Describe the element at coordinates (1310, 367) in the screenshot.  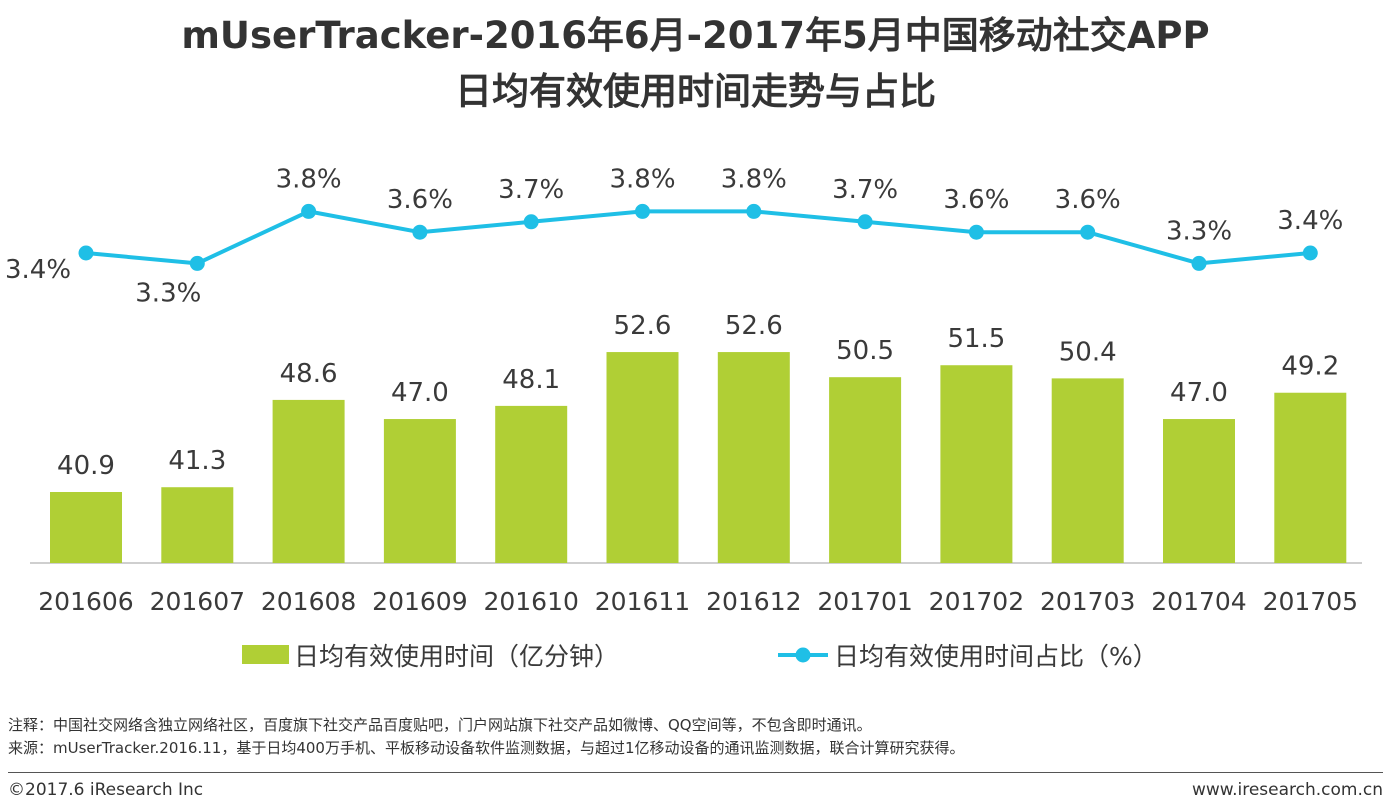
I see `bar-value-label: 49.2` at that location.